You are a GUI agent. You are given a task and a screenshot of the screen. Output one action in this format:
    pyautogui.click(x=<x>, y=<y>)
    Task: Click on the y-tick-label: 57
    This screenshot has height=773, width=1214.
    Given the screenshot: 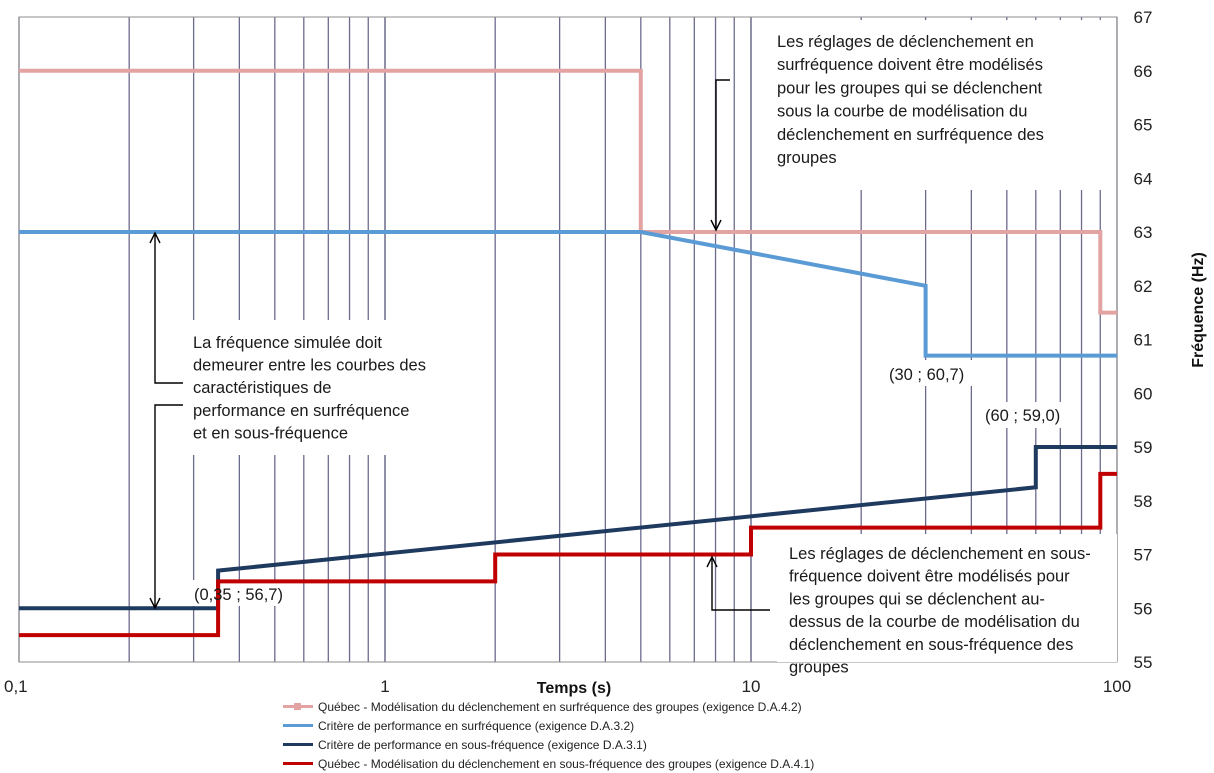 What is the action you would take?
    pyautogui.click(x=1143, y=555)
    